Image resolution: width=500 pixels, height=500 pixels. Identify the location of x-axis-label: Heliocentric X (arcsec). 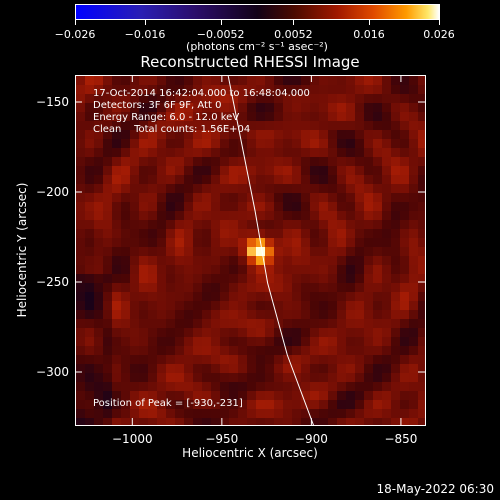
(250, 453).